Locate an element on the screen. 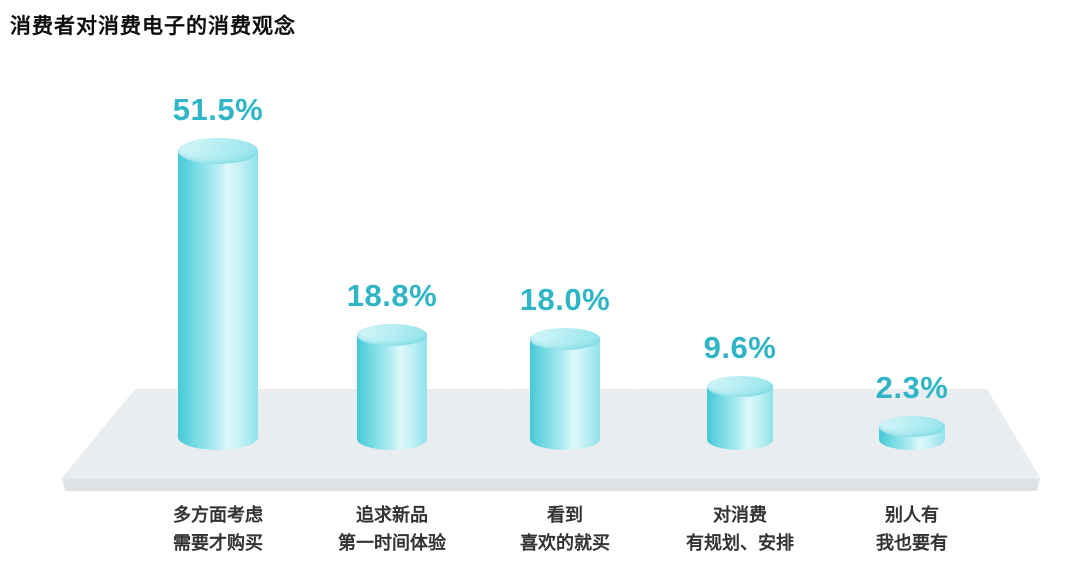 This screenshot has width=1080, height=572. category-label: 看到 喜欢的就买 is located at coordinates (565, 530).